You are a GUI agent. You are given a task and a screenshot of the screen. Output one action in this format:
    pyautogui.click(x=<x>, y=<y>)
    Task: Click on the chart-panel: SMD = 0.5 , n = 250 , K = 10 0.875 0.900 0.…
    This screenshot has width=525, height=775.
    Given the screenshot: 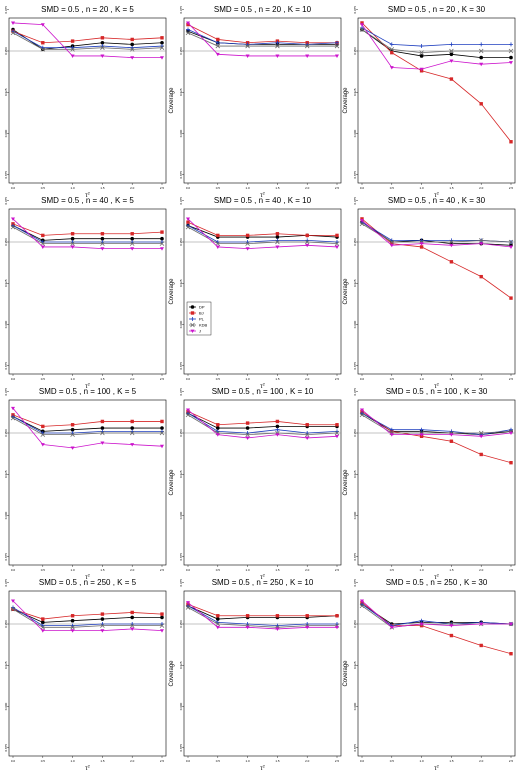 What is the action you would take?
    pyautogui.click(x=255, y=675)
    